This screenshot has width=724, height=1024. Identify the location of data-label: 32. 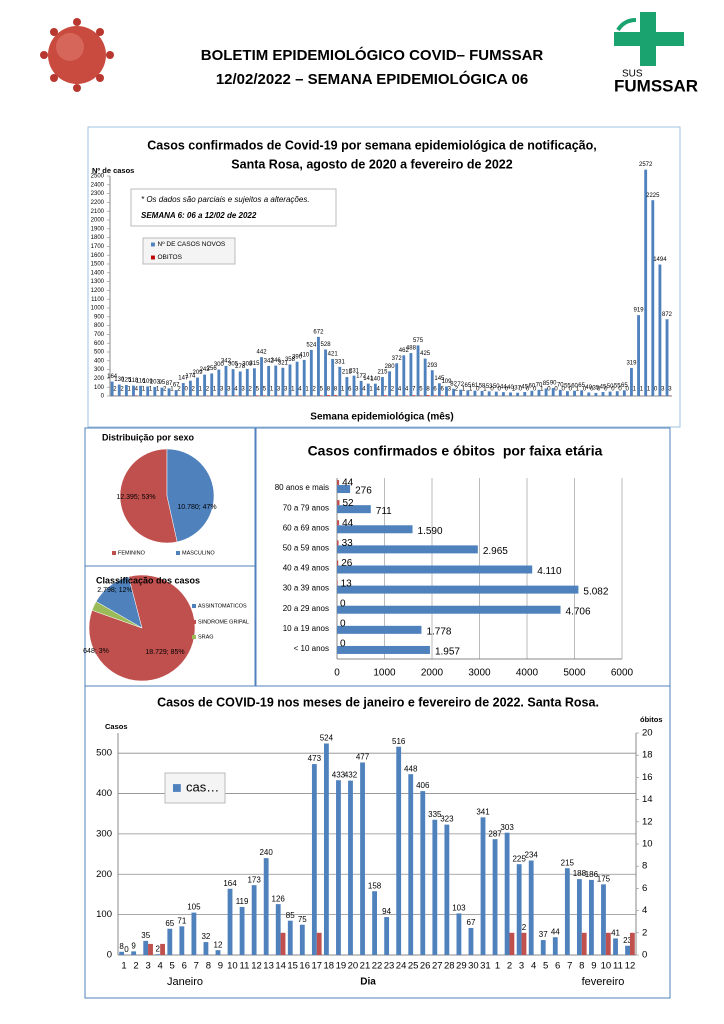
(205, 936).